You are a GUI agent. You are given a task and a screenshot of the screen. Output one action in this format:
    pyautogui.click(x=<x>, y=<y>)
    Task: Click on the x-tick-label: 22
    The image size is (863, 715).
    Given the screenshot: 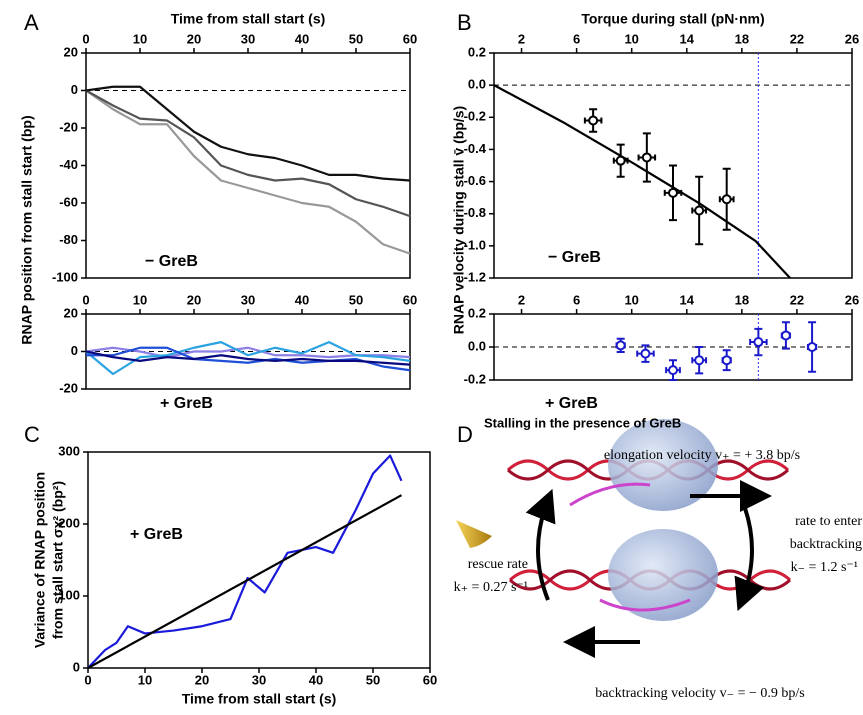 What is the action you would take?
    pyautogui.click(x=797, y=38)
    